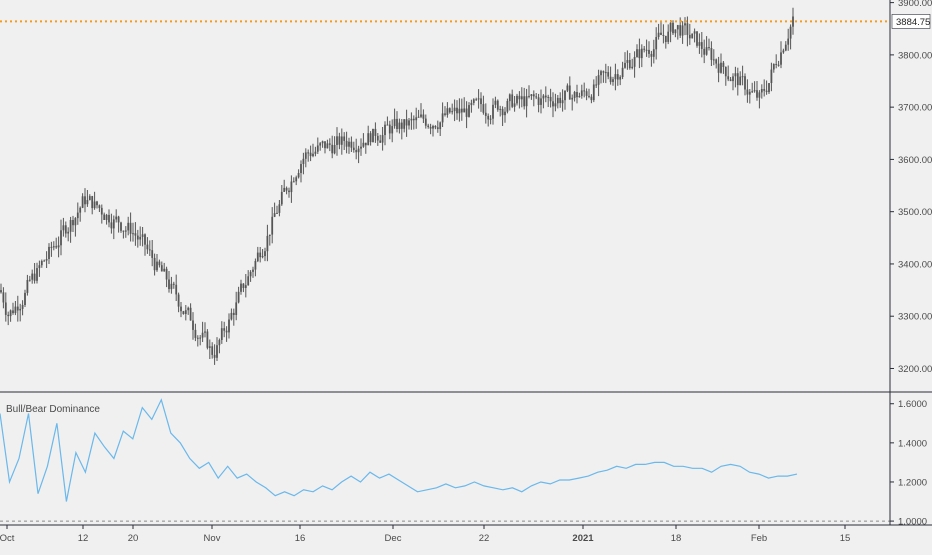 The image size is (932, 555). What do you see at coordinates (912, 522) in the screenshot?
I see `indicator-axis-label: 1.0000` at bounding box center [912, 522].